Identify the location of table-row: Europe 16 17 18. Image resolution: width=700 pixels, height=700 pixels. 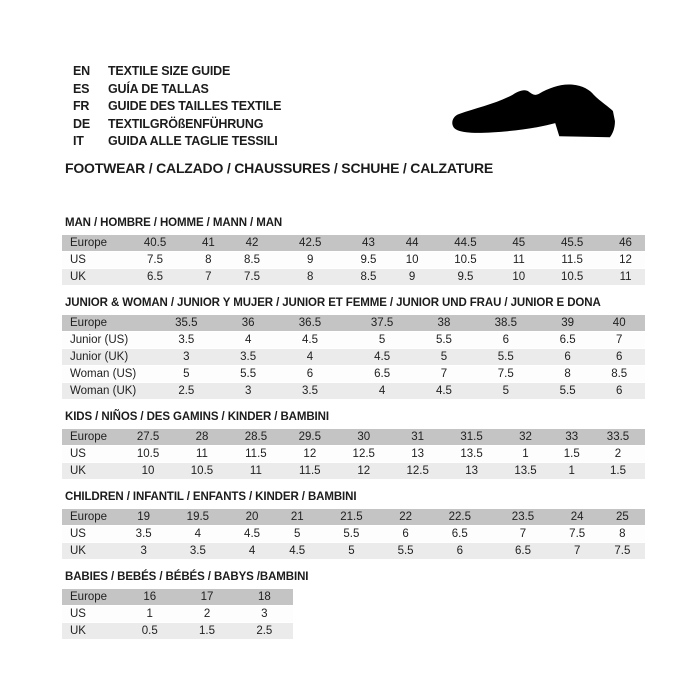
(177, 597).